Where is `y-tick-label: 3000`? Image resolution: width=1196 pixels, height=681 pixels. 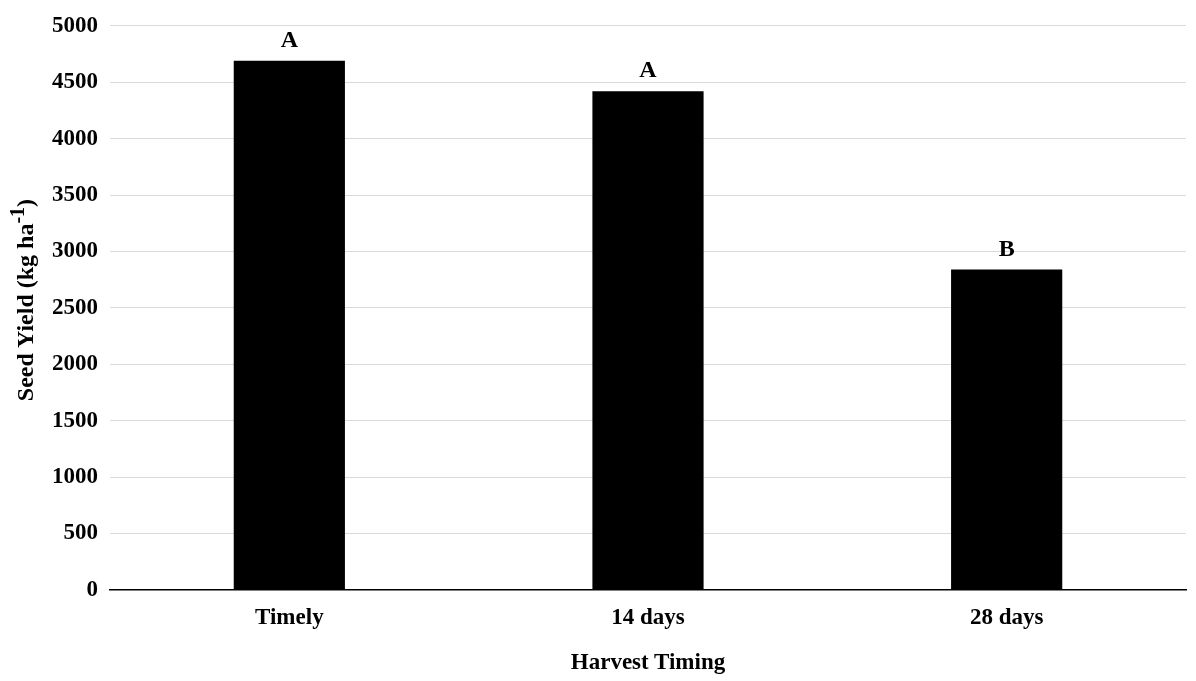
y-tick-label: 3000 is located at coordinates (75, 250).